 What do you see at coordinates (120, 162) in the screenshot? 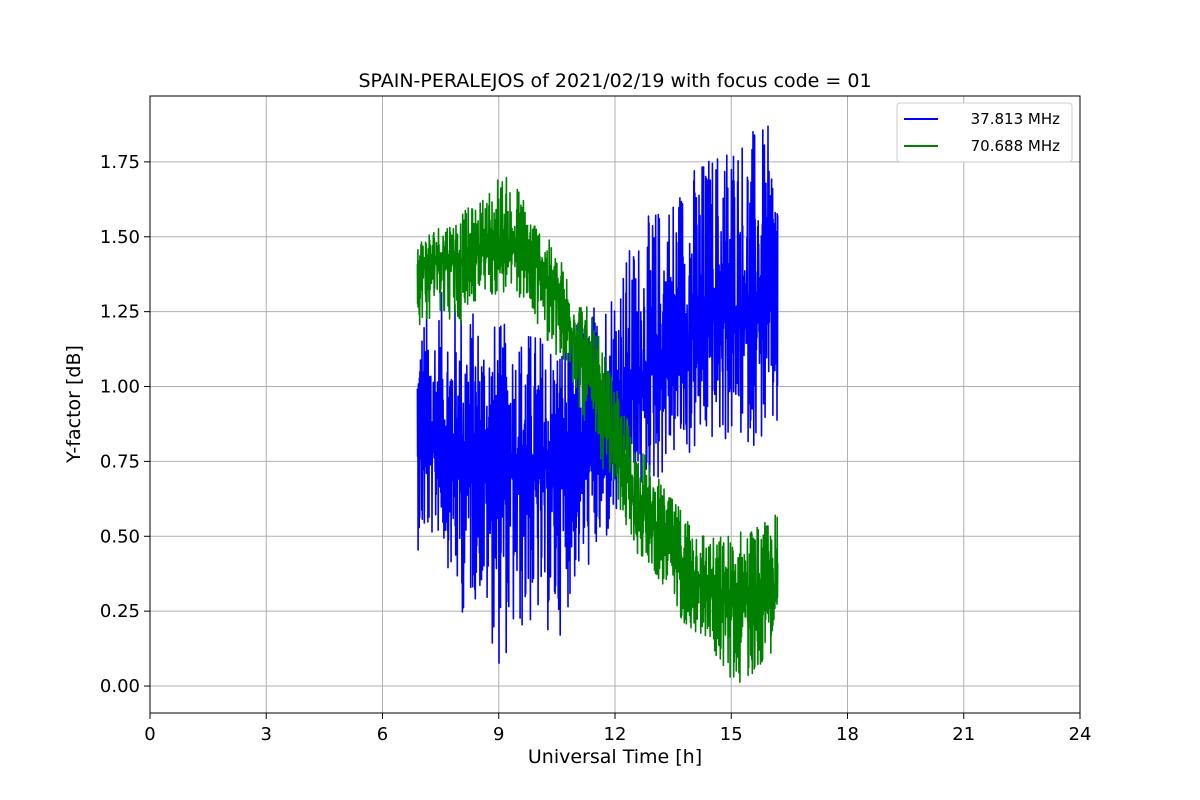
I see `y-tick-label: 1.75` at bounding box center [120, 162].